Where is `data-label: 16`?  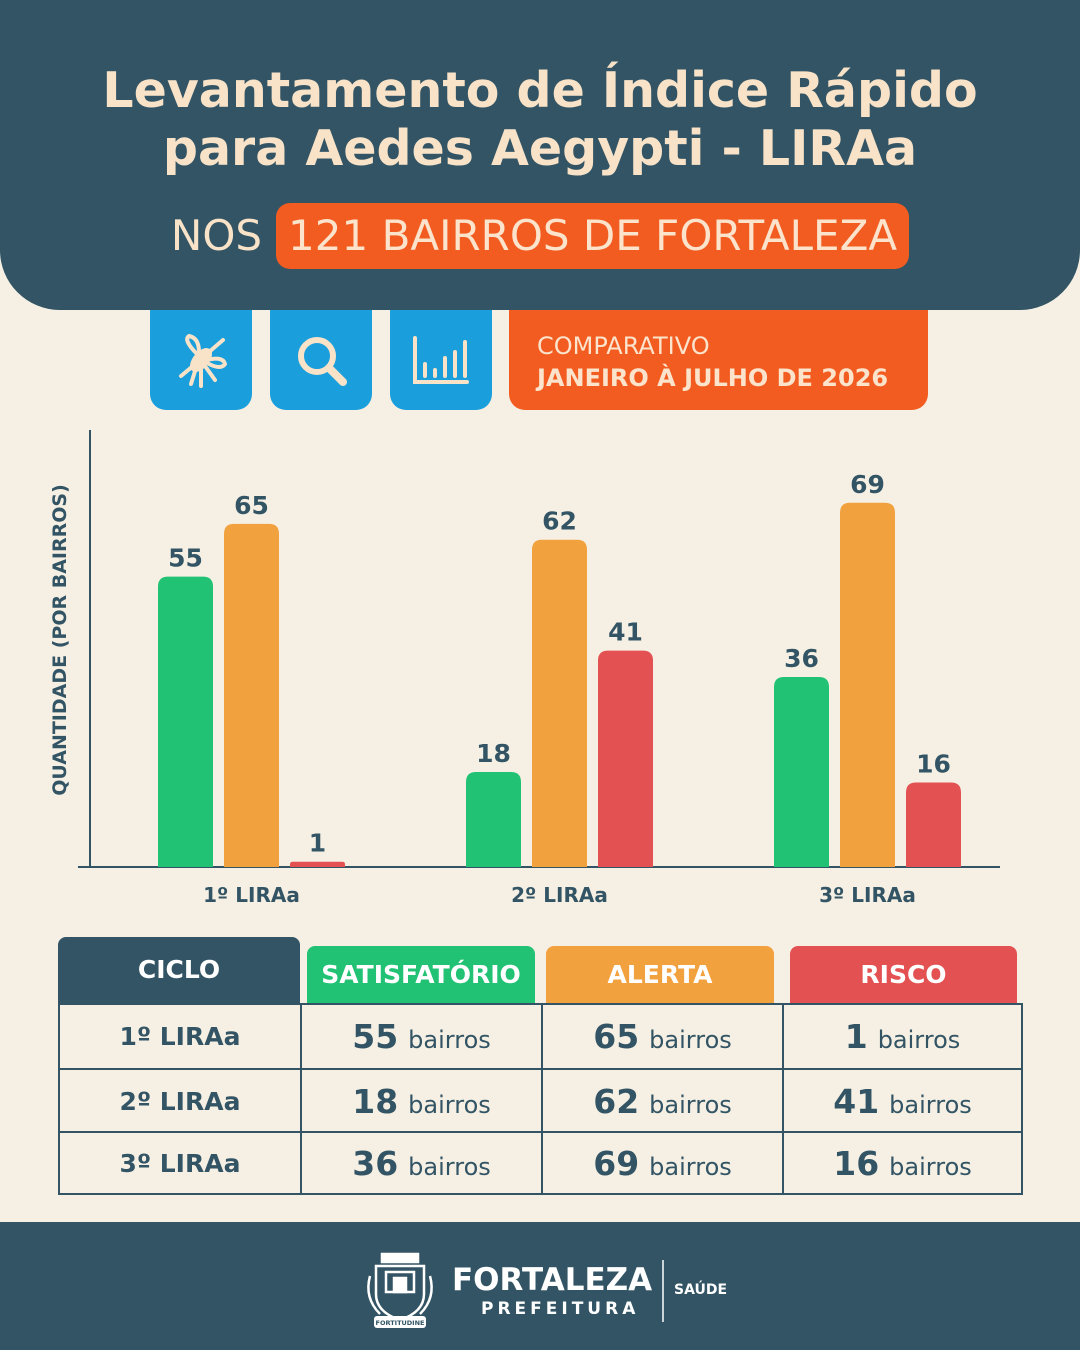
data-label: 16 is located at coordinates (933, 764).